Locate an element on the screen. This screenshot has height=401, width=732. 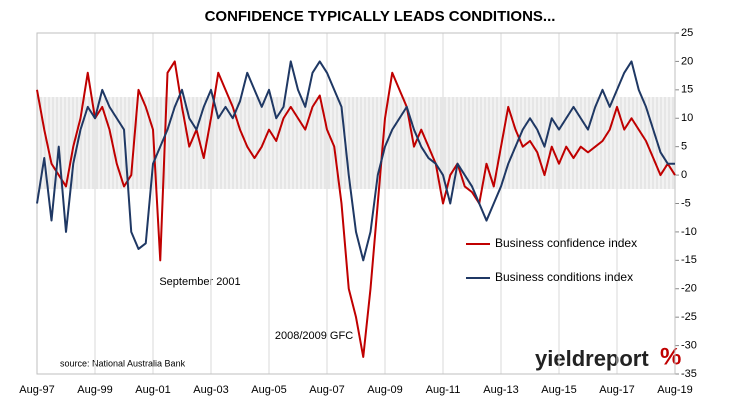
x-tick-label: Aug-97 is located at coordinates (36, 390).